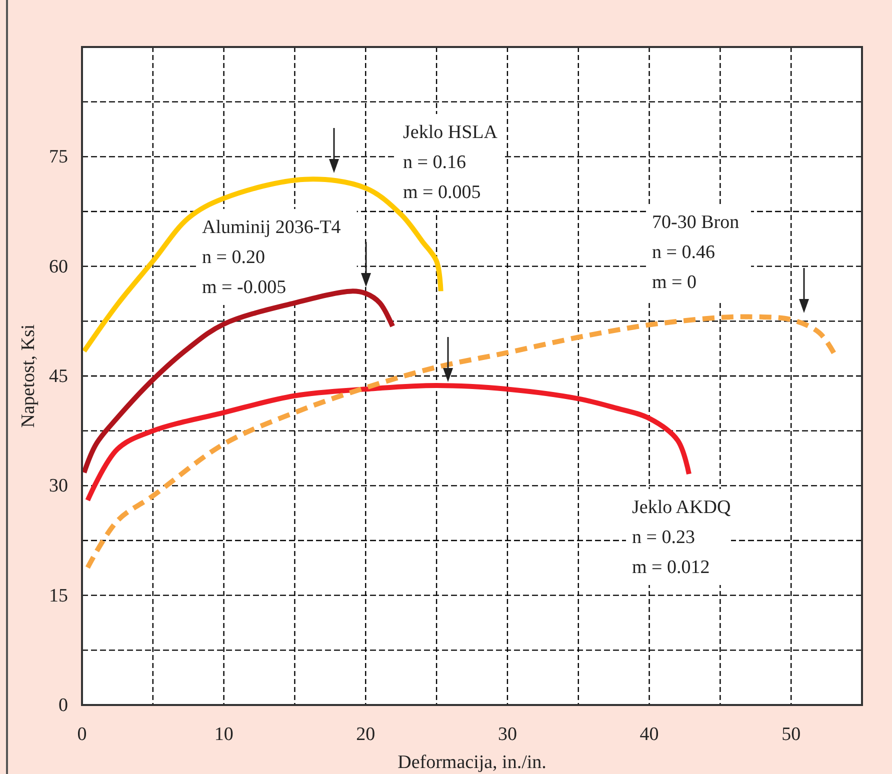 This screenshot has height=774, width=892. I want to click on annotation: Jeklo AKDQ n = 0.23 m = 0.012, so click(681, 537).